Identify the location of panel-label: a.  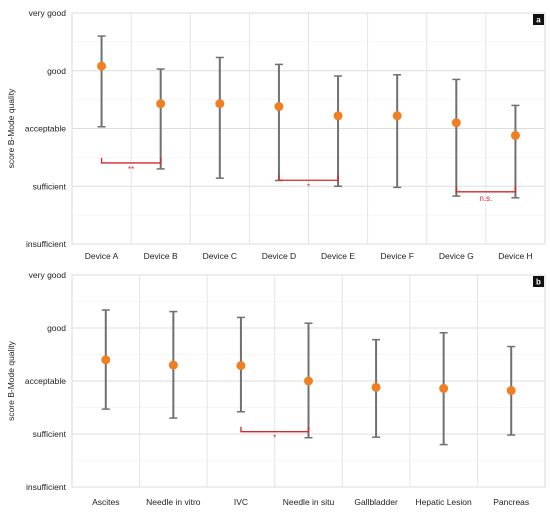
(538, 20).